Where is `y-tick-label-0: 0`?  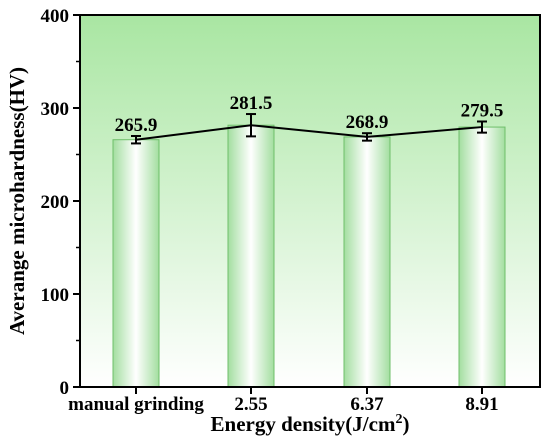 y-tick-label-0: 0 is located at coordinates (65, 388).